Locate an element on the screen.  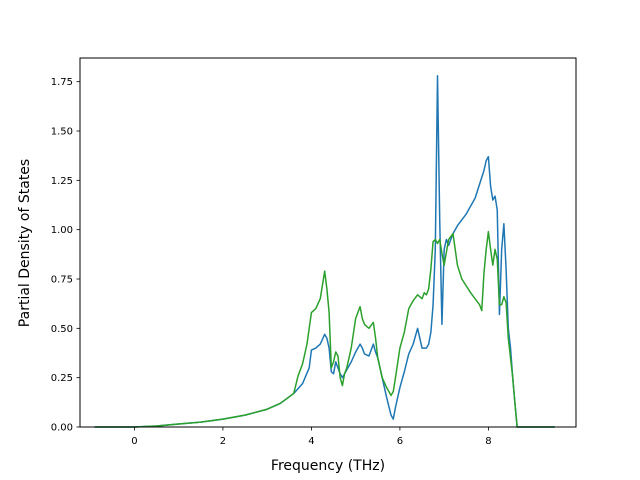
x-tick-label: 2 is located at coordinates (223, 441).